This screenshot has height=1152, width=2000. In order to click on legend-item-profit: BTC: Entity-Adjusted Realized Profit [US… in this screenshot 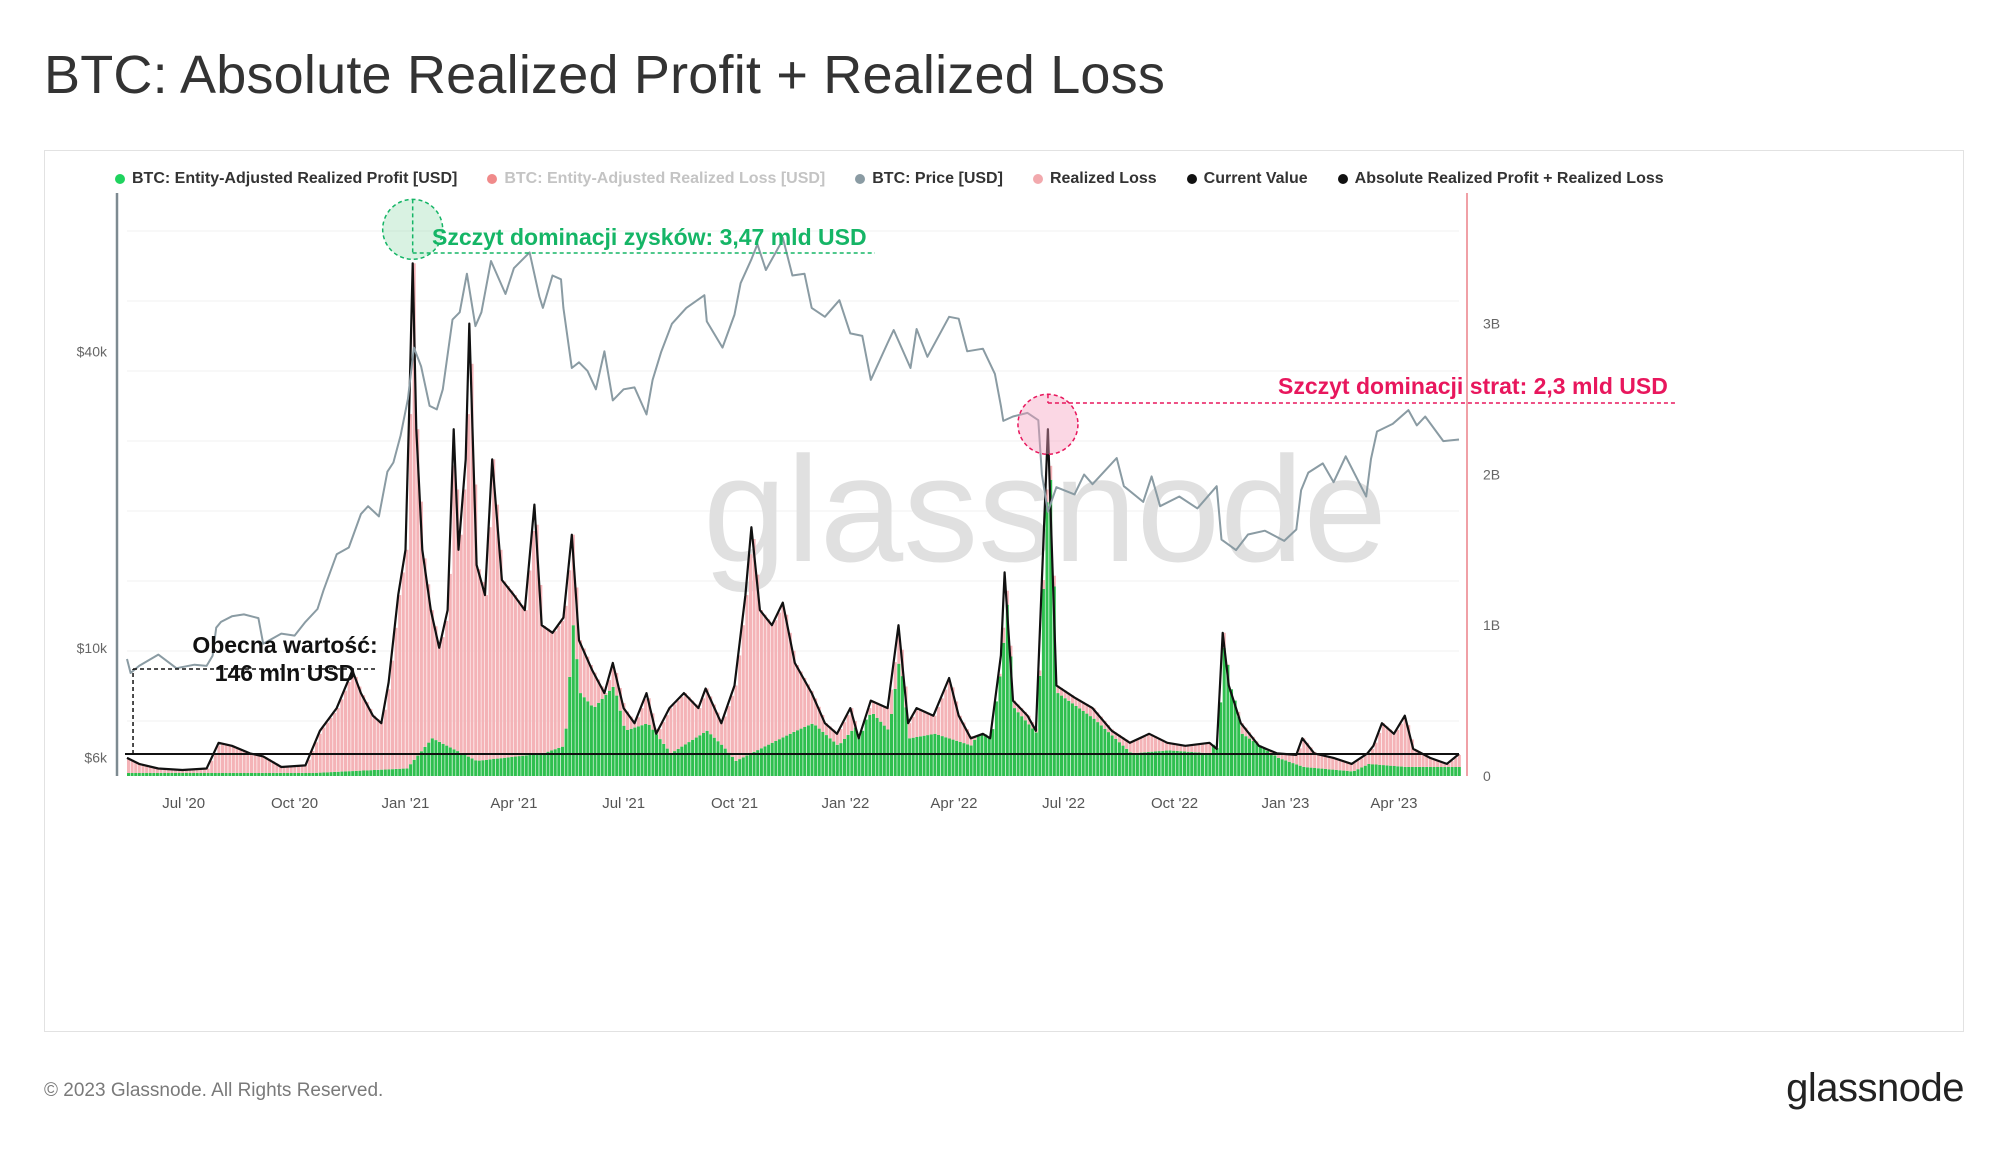, I will do `click(286, 179)`.